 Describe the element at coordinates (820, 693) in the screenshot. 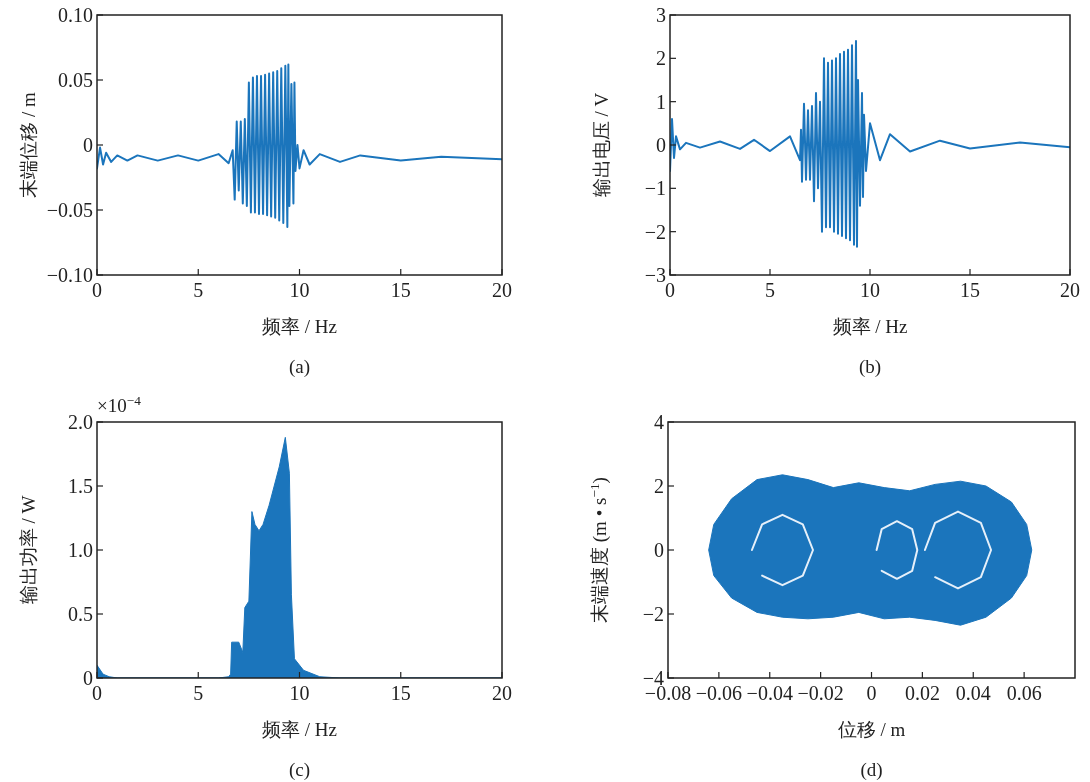

I see `x-tick-label: −0.02` at that location.